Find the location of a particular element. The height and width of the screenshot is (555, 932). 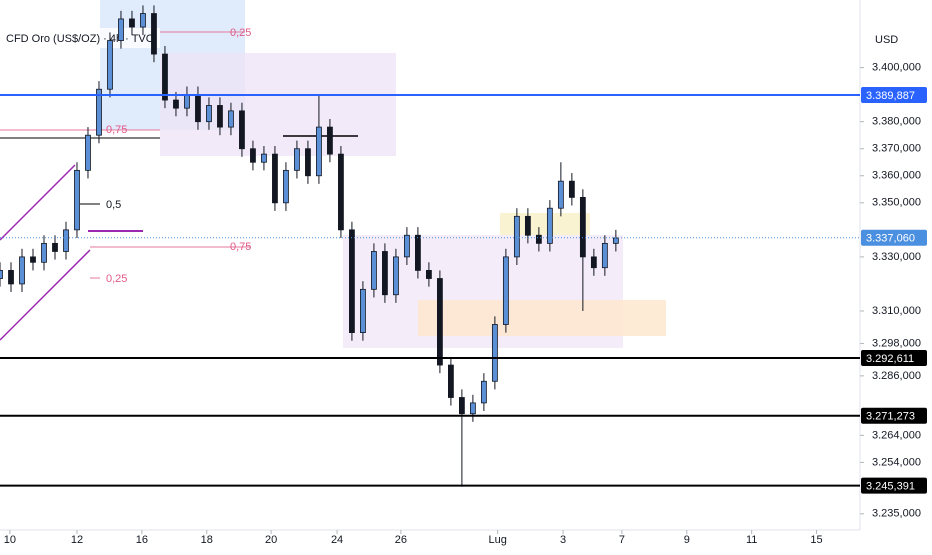

x-tick-label: 15 is located at coordinates (816, 540).